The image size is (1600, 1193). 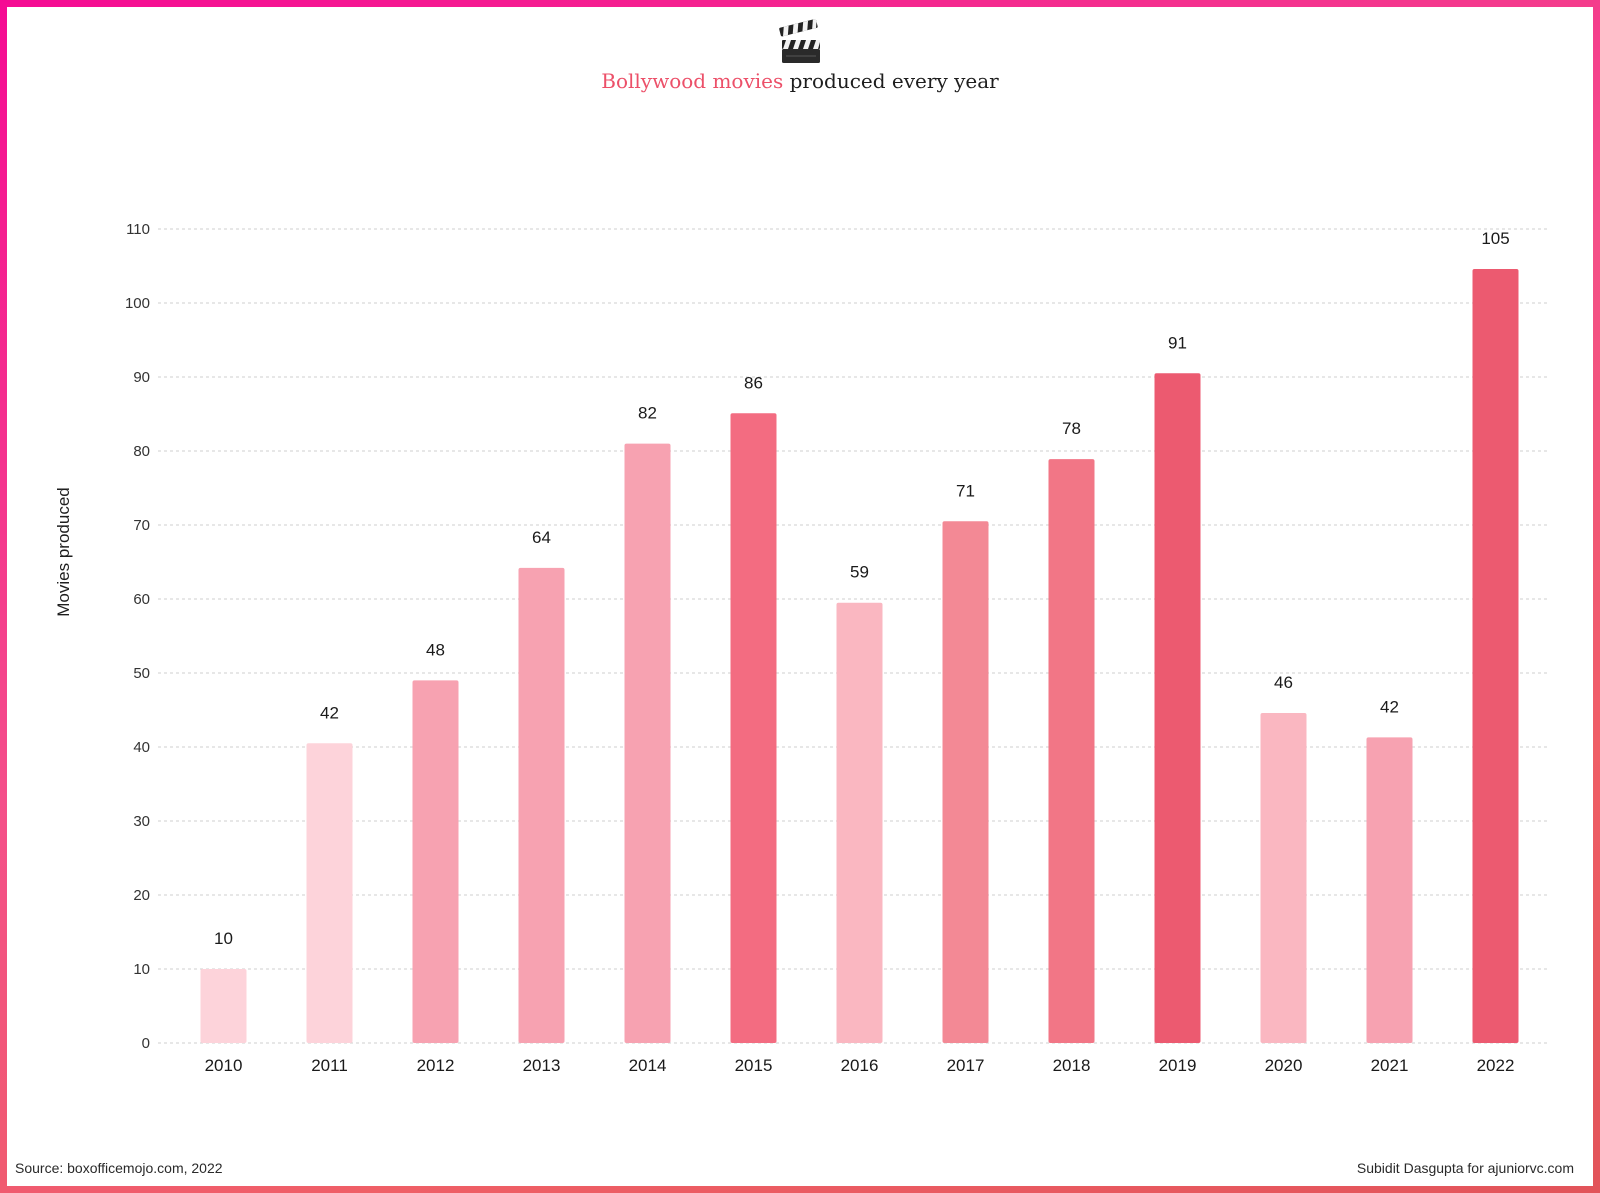 What do you see at coordinates (223, 938) in the screenshot?
I see `data-label-2010: 10` at bounding box center [223, 938].